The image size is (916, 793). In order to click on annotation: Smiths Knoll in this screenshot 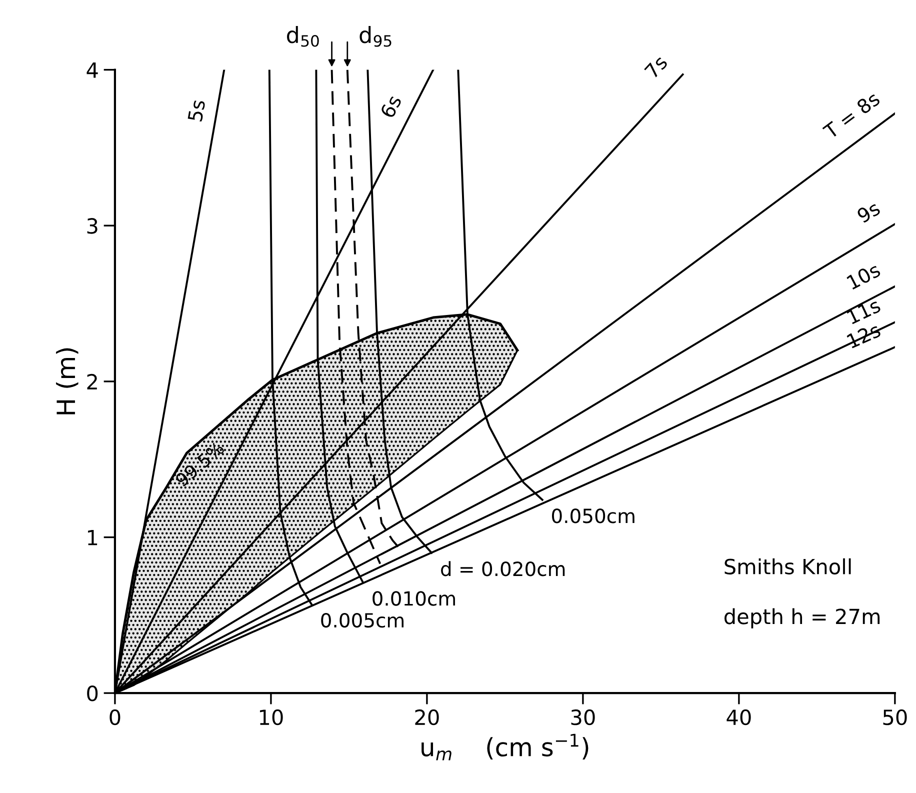, I will do `click(787, 566)`.